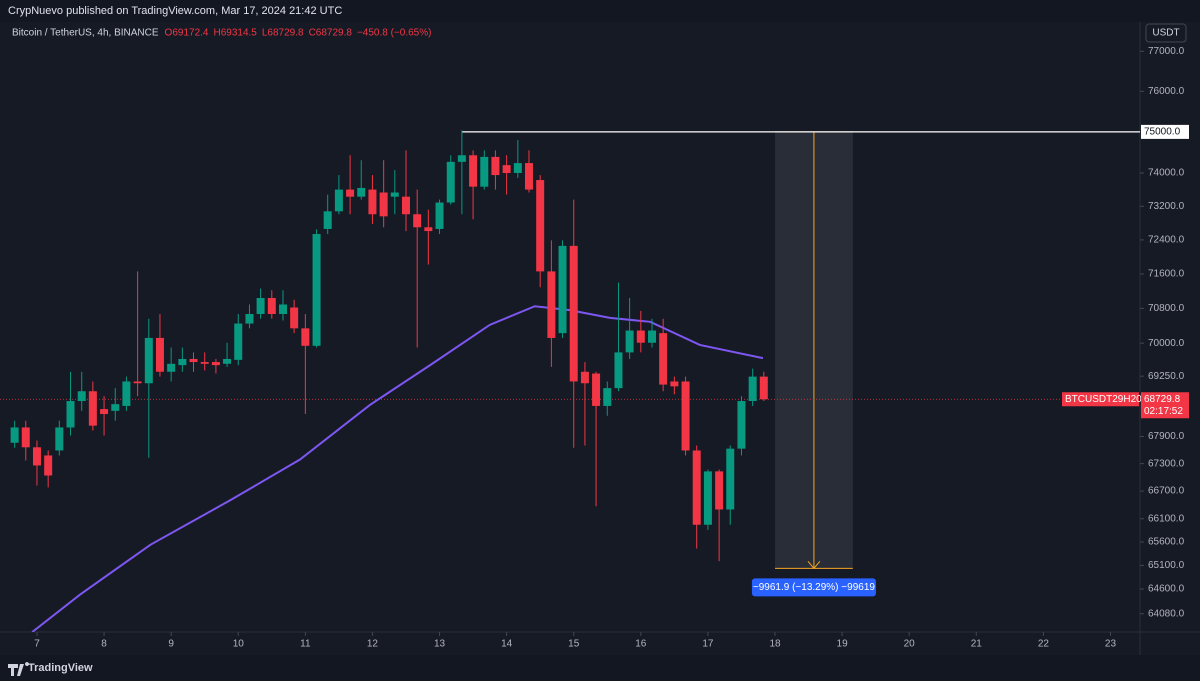 This screenshot has height=681, width=1200. What do you see at coordinates (1166, 240) in the screenshot?
I see `y-tick-label: 72400.0` at bounding box center [1166, 240].